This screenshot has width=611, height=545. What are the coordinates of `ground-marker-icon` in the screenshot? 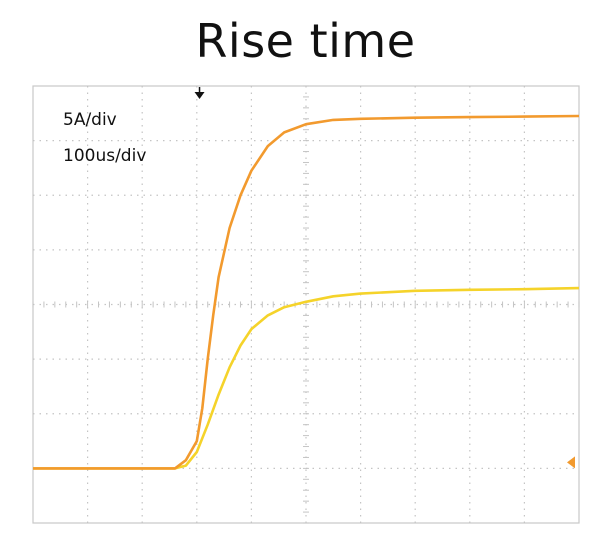 It's located at (571, 462).